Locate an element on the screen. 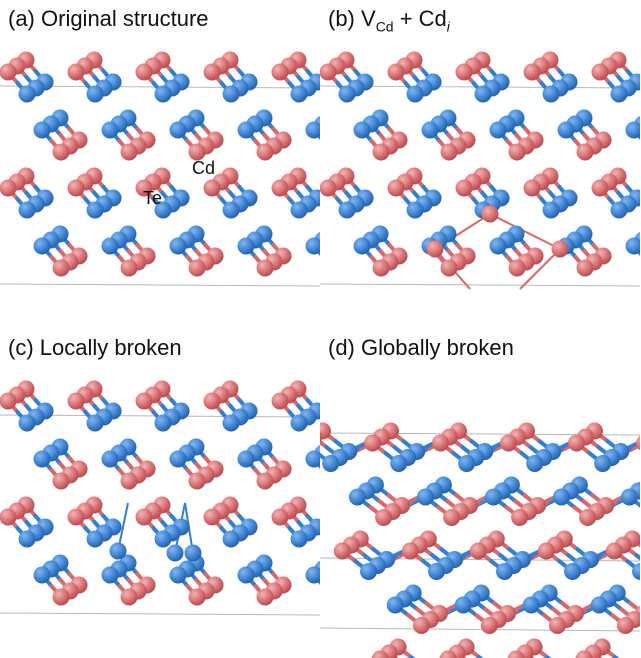 This screenshot has width=641, height=658. panel-a-title: (a) Original structure is located at coordinates (108, 18).